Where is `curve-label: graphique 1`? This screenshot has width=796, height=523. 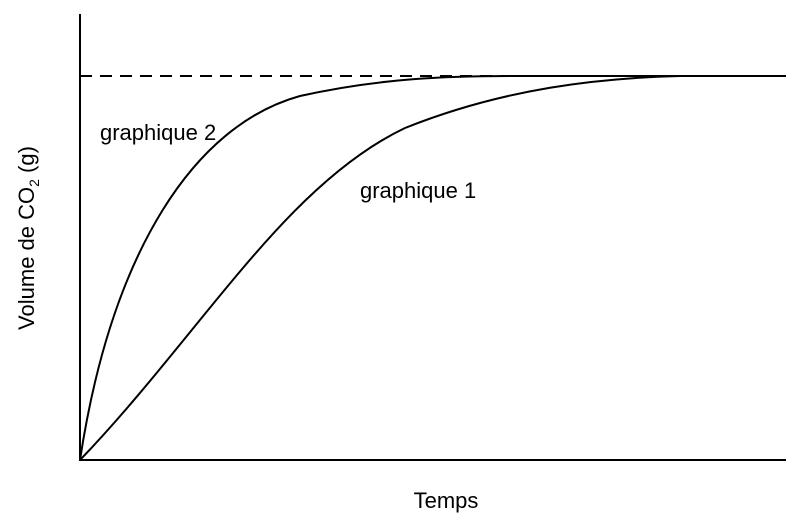
curve-label: graphique 1 is located at coordinates (418, 190).